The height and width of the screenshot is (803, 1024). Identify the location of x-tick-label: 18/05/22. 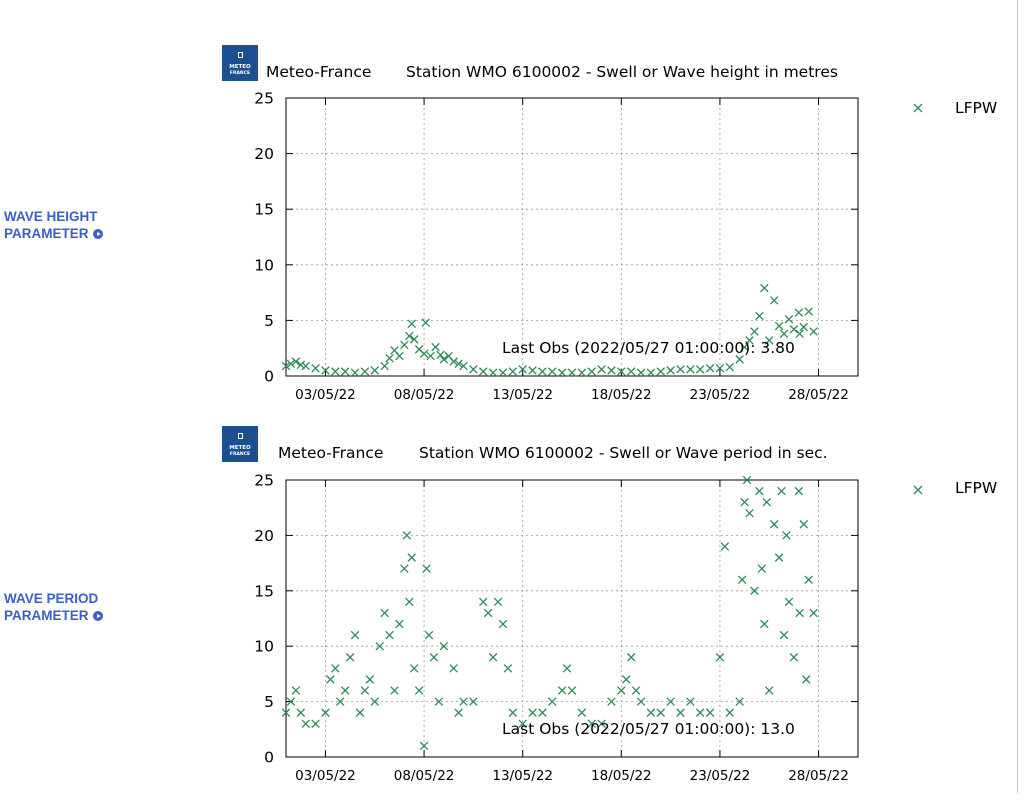
(621, 776).